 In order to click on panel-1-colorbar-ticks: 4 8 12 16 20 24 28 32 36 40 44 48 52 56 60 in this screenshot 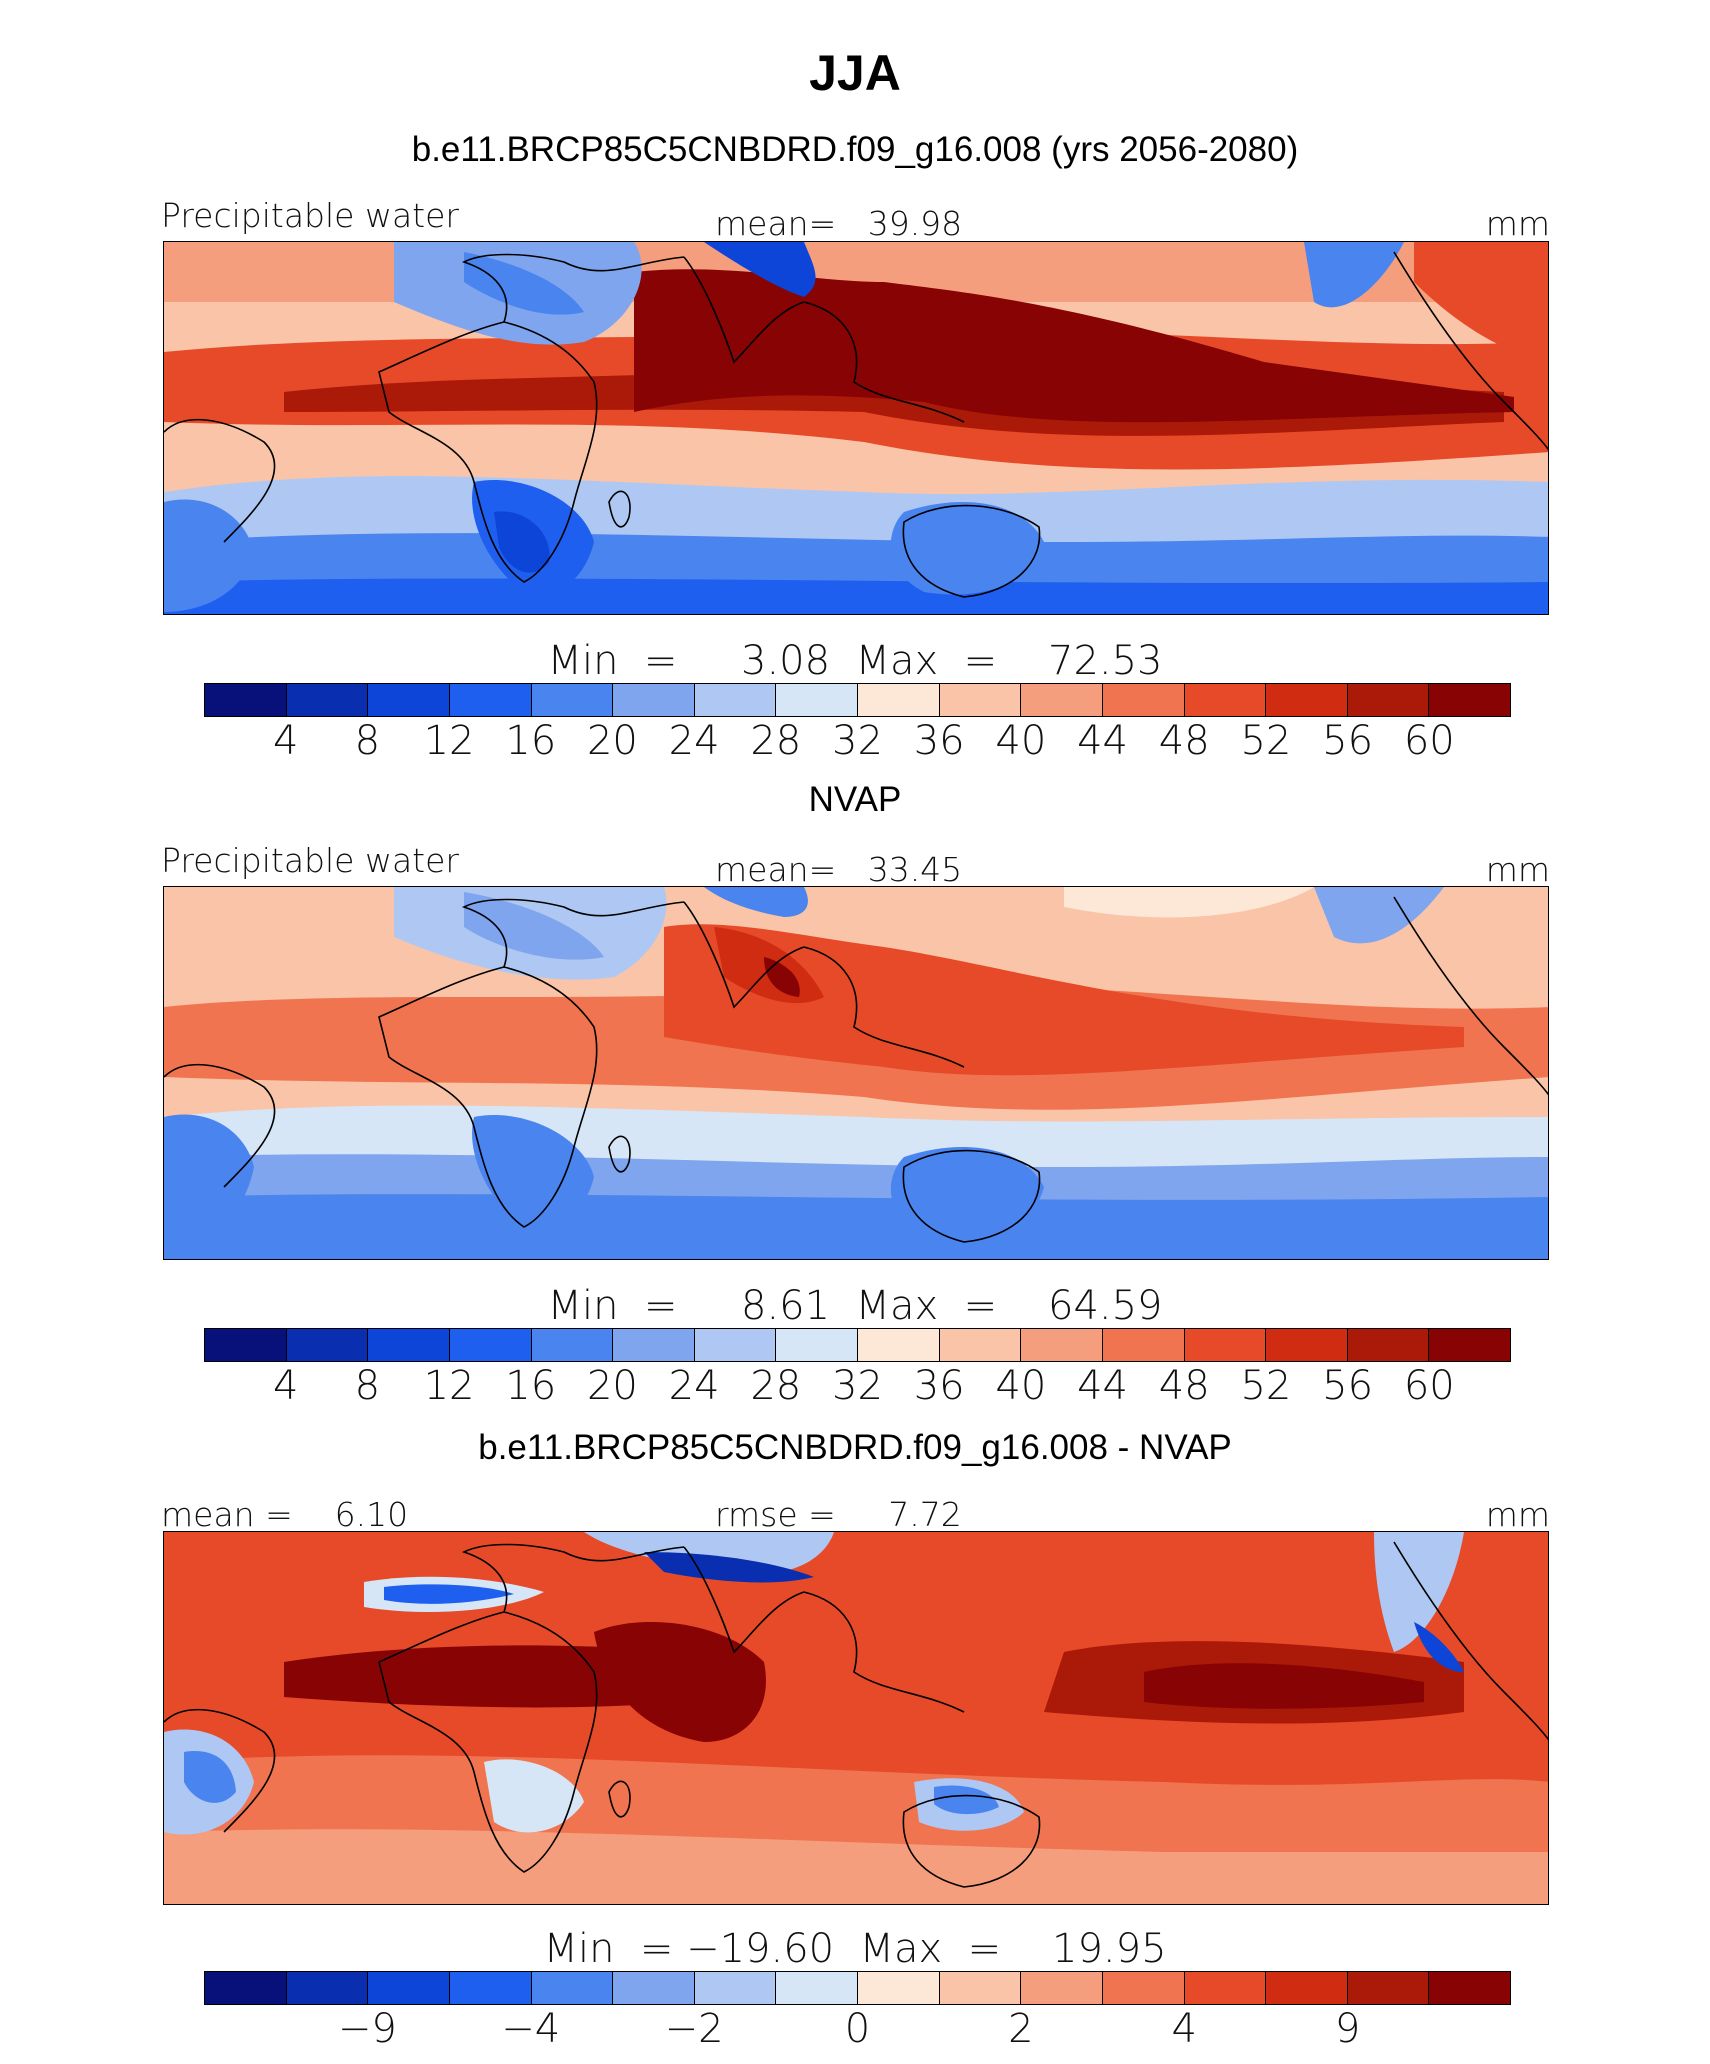, I will do `click(857, 741)`.